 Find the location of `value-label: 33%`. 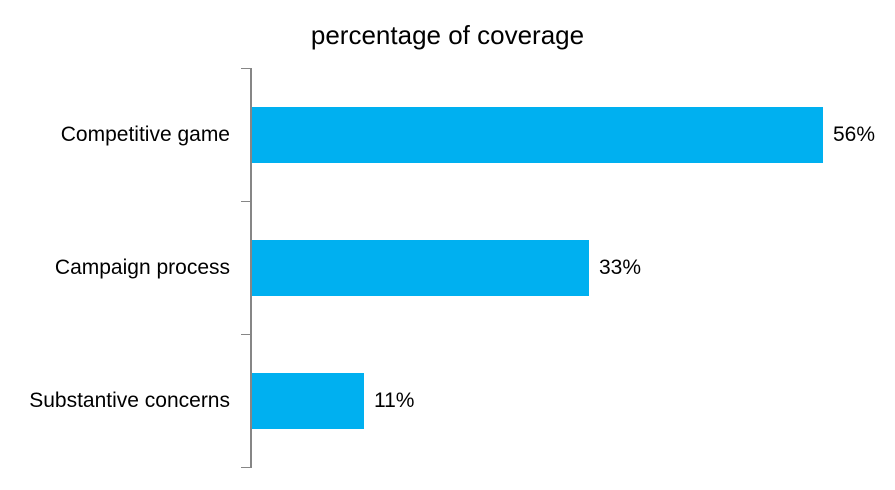

value-label: 33% is located at coordinates (620, 267).